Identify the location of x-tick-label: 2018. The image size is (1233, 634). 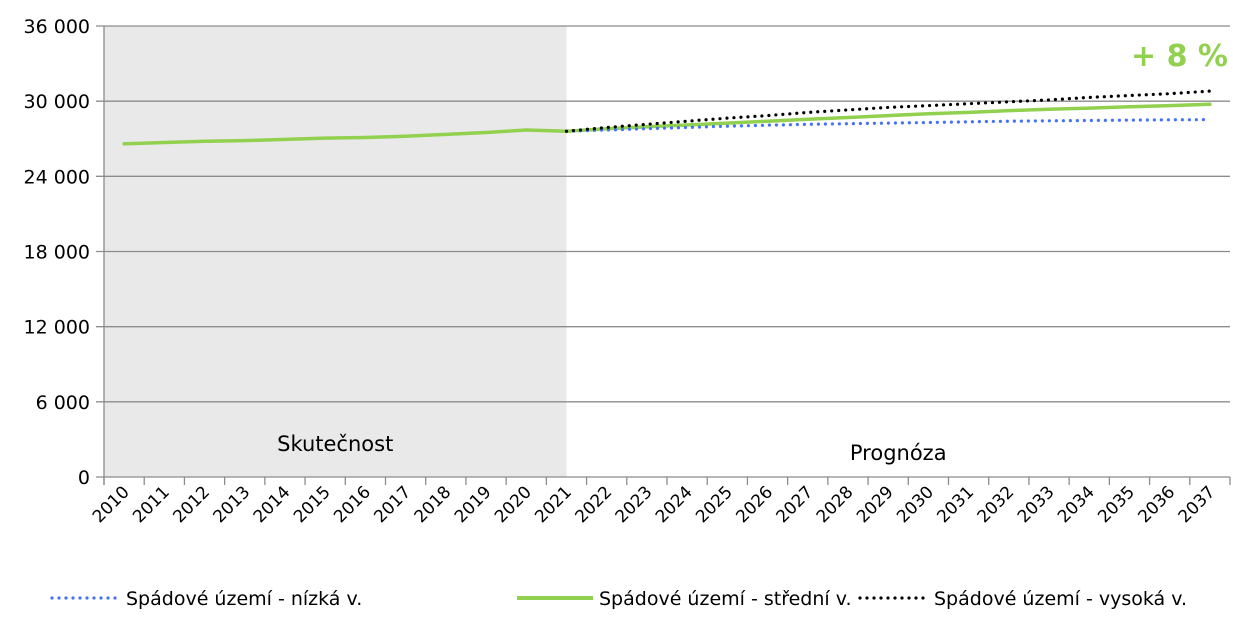
(433, 504).